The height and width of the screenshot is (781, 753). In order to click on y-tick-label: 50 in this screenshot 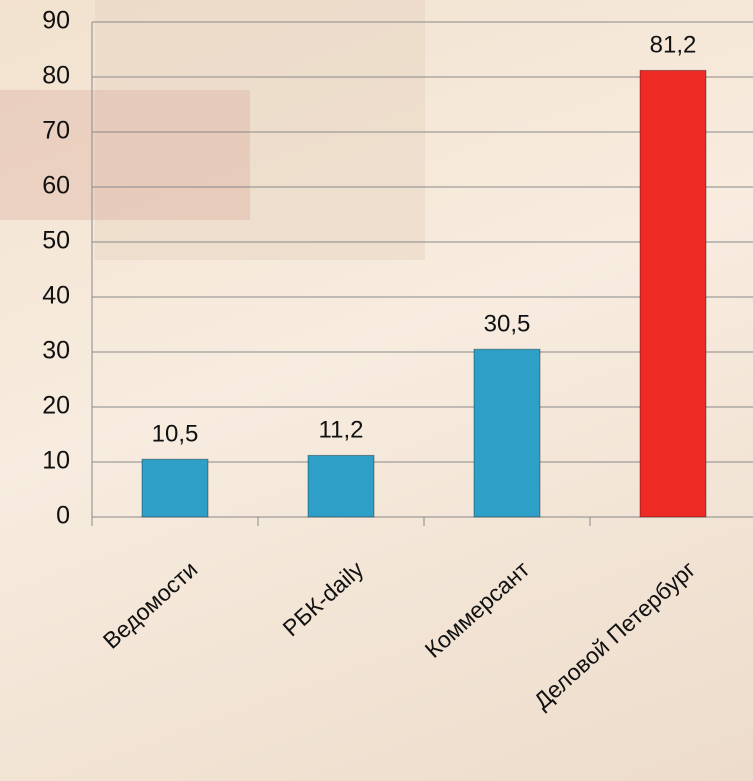, I will do `click(56, 241)`.